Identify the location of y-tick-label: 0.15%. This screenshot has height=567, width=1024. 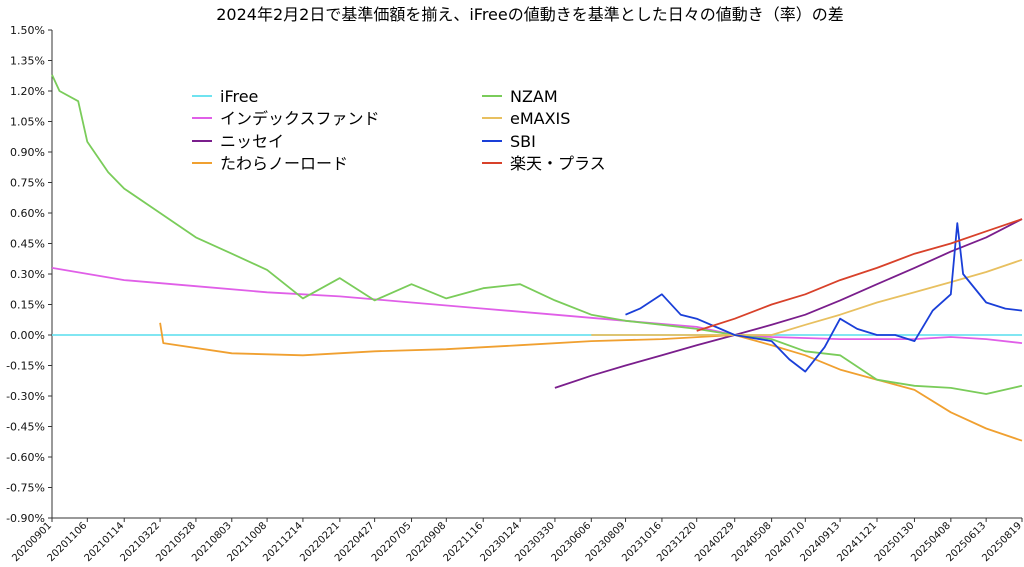
(27, 305).